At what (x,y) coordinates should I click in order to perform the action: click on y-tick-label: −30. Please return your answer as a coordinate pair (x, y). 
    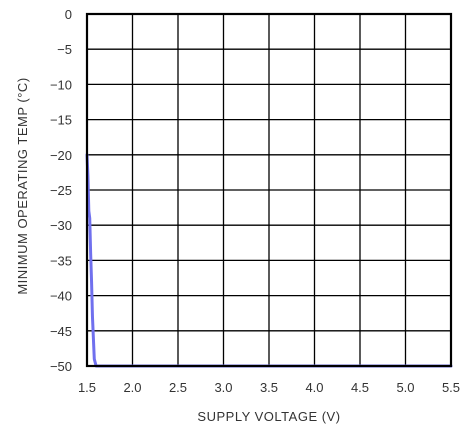
    Looking at the image, I should click on (61, 225).